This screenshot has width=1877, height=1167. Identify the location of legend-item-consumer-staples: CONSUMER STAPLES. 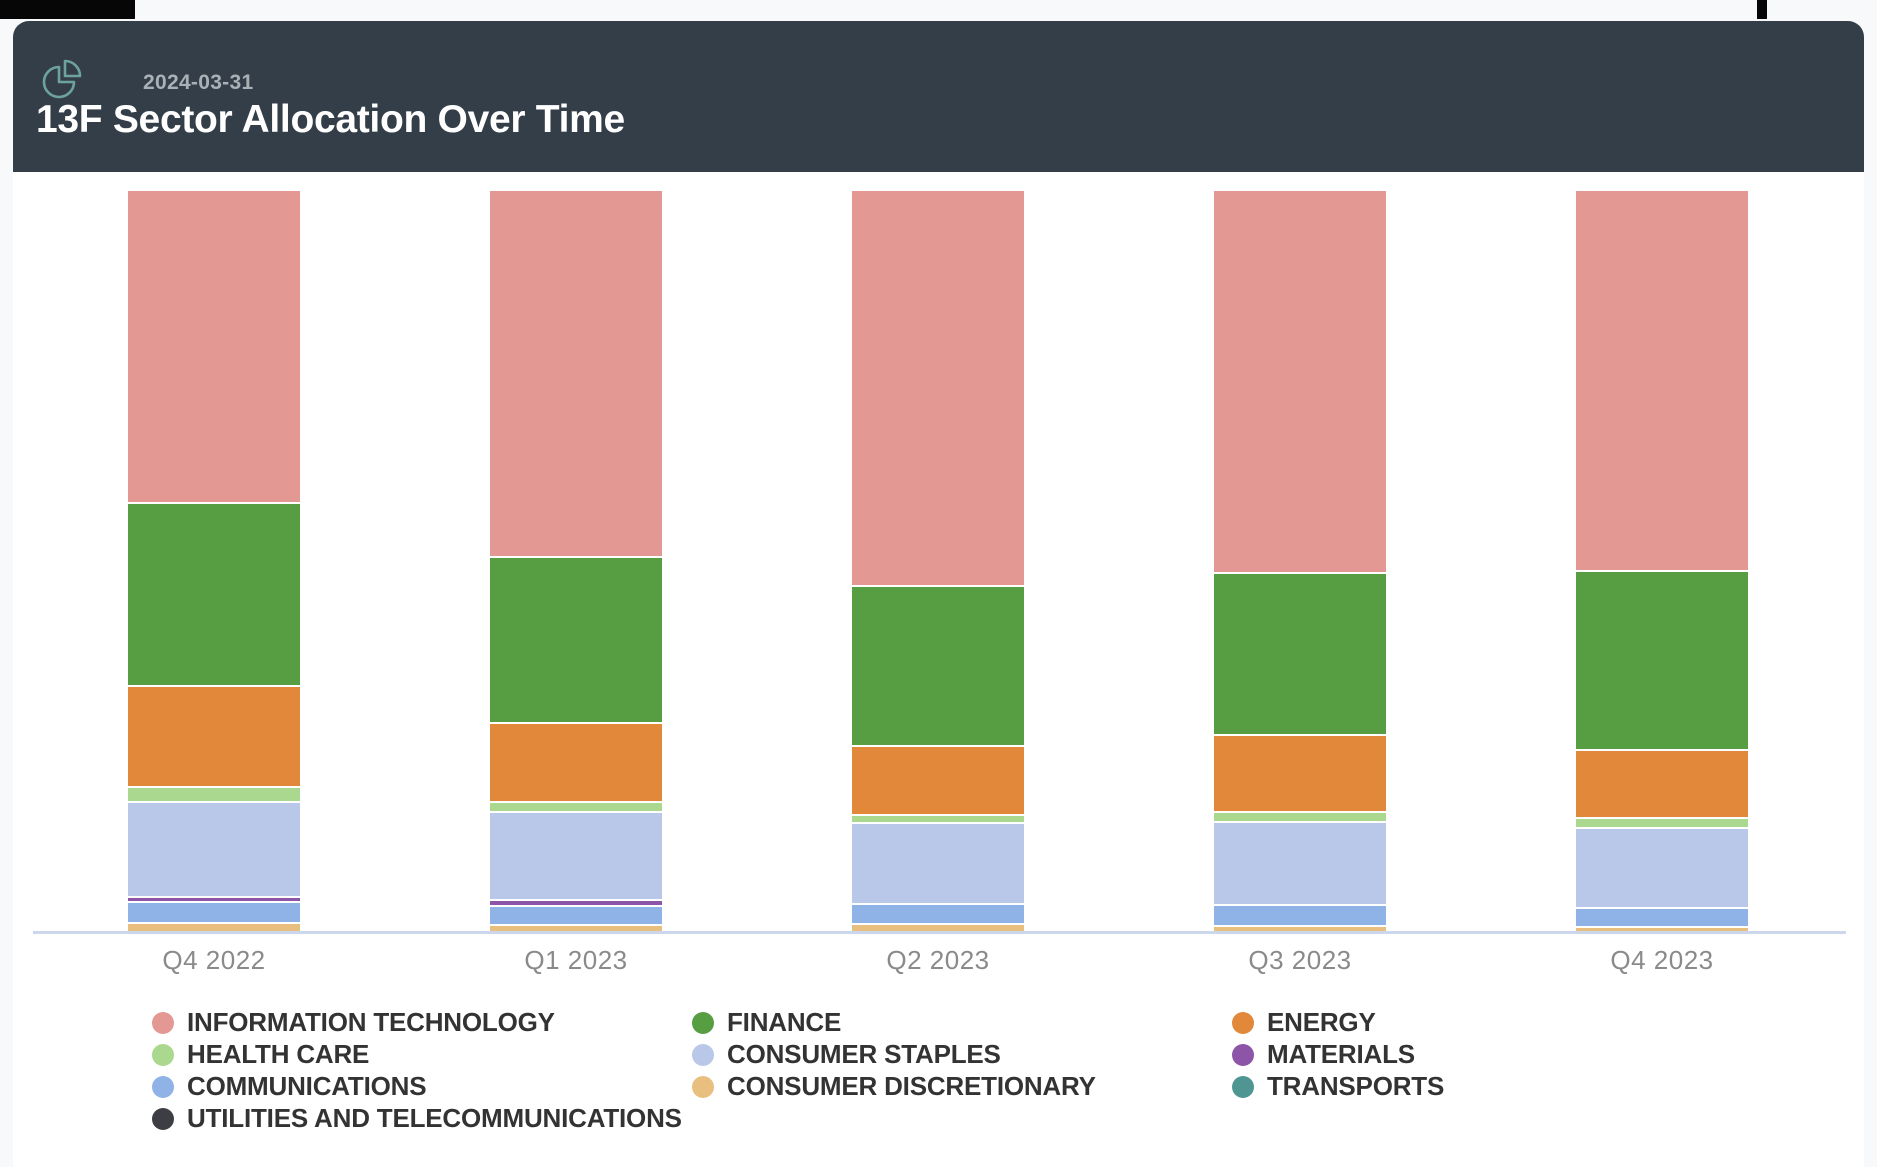
(962, 1054).